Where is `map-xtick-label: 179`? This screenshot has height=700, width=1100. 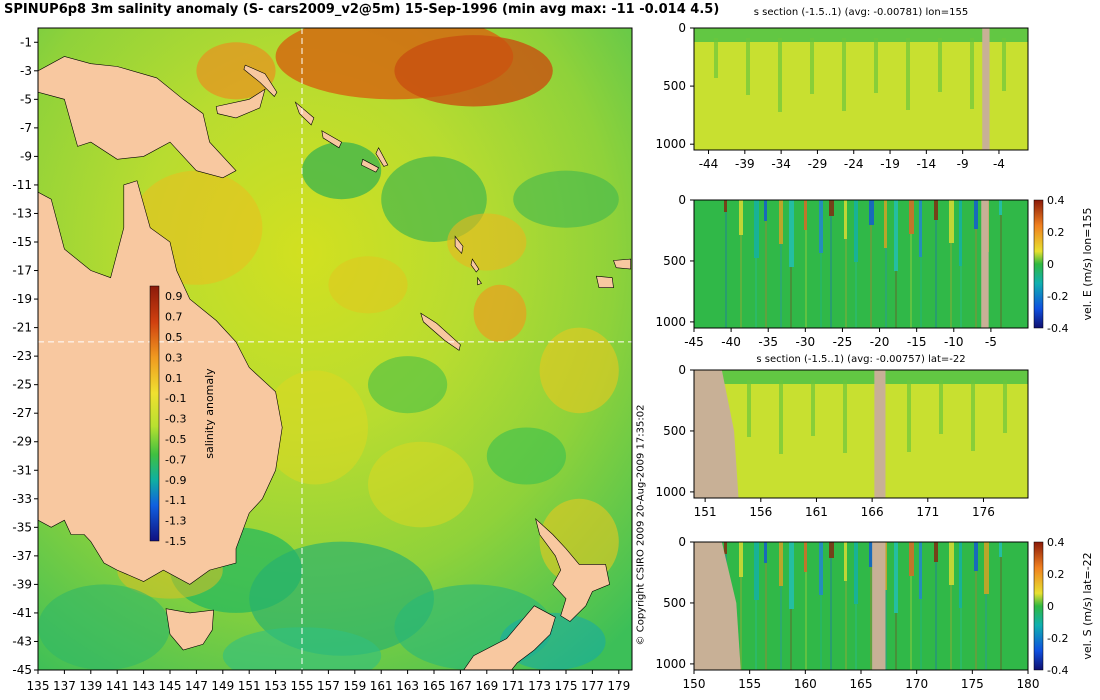
map-xtick-label: 179 is located at coordinates (618, 686).